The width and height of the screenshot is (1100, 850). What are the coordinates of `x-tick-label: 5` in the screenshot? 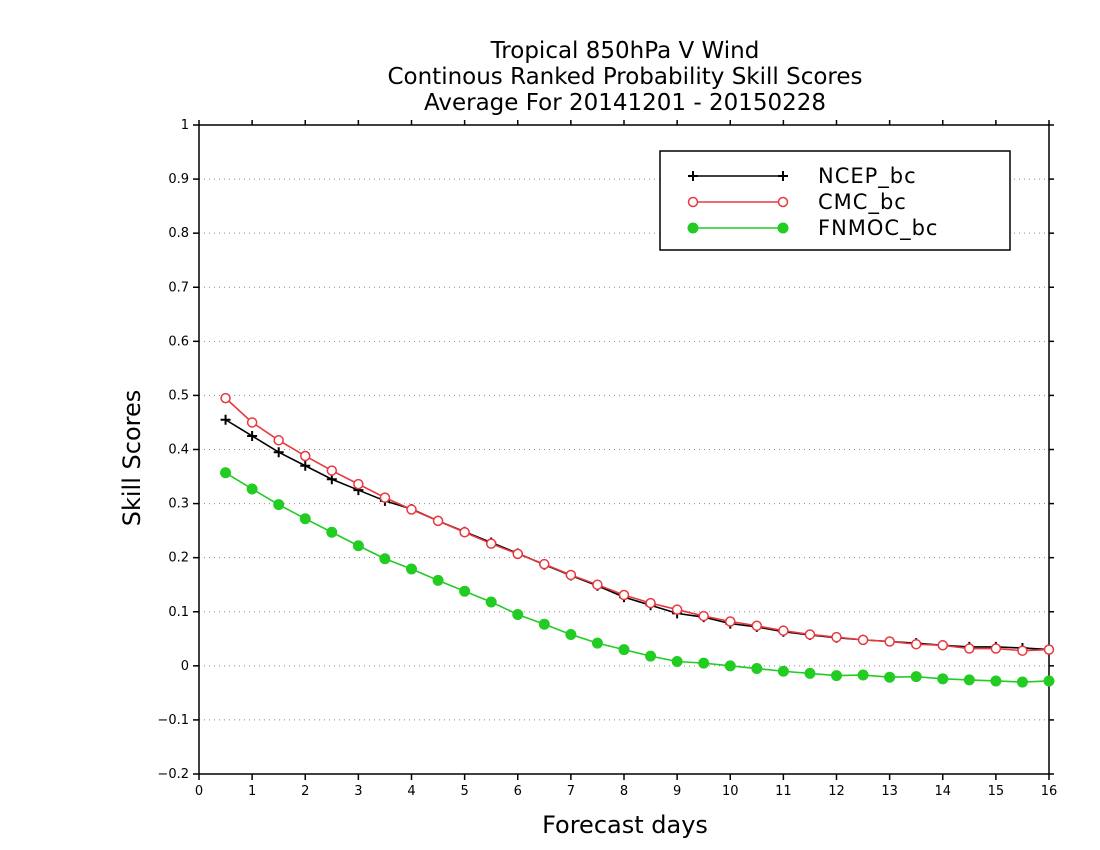 It's located at (464, 791).